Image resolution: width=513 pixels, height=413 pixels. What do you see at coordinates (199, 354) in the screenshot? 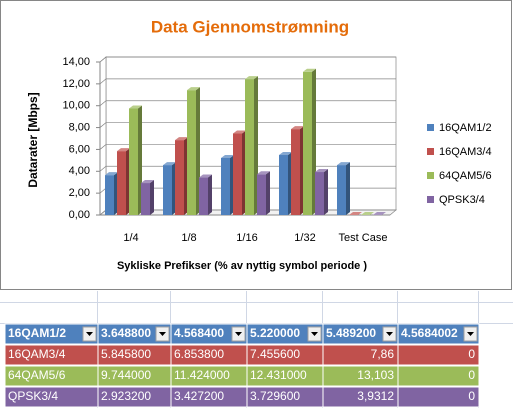
I see `table-value: 6.853800` at bounding box center [199, 354].